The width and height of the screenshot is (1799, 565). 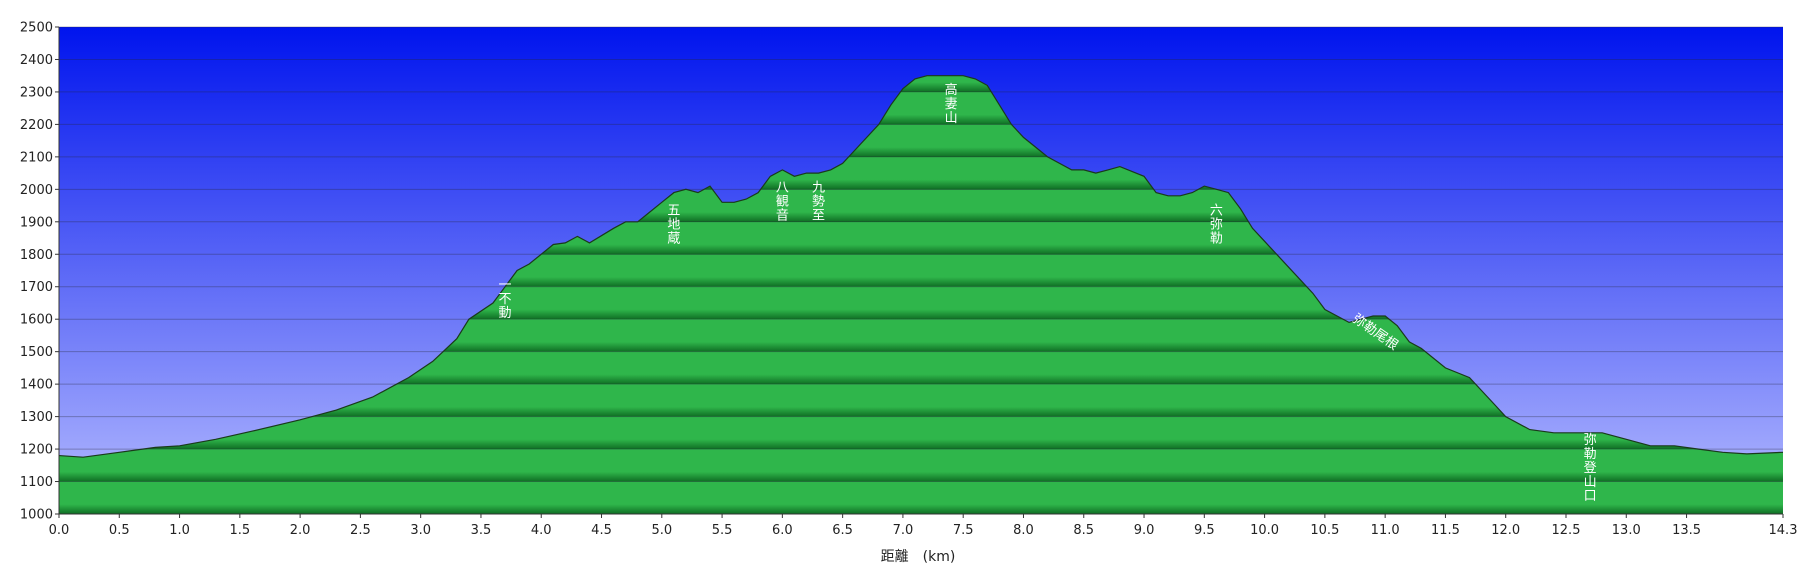 I want to click on x-tick-label: 9.0, so click(x=1144, y=530).